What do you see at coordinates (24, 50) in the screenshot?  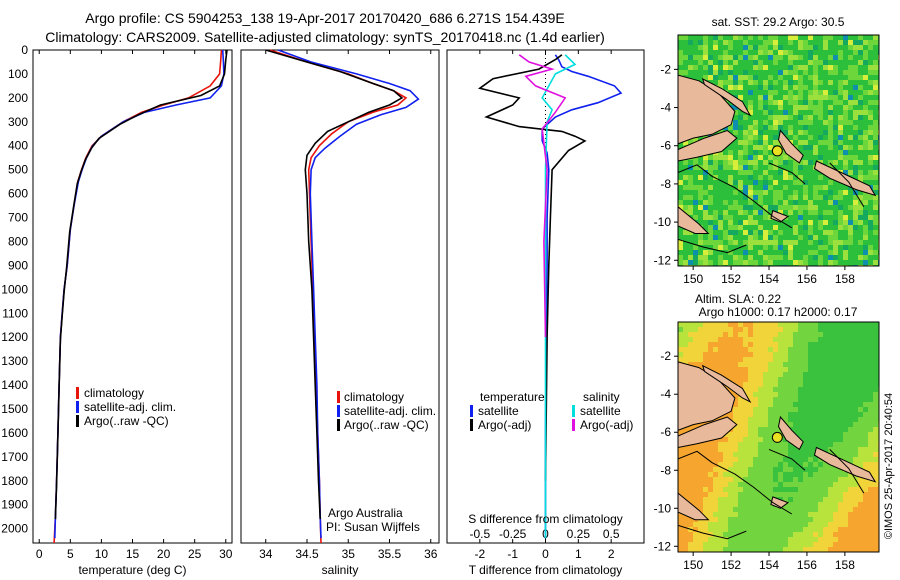 I see `depth-tick-label: 0` at bounding box center [24, 50].